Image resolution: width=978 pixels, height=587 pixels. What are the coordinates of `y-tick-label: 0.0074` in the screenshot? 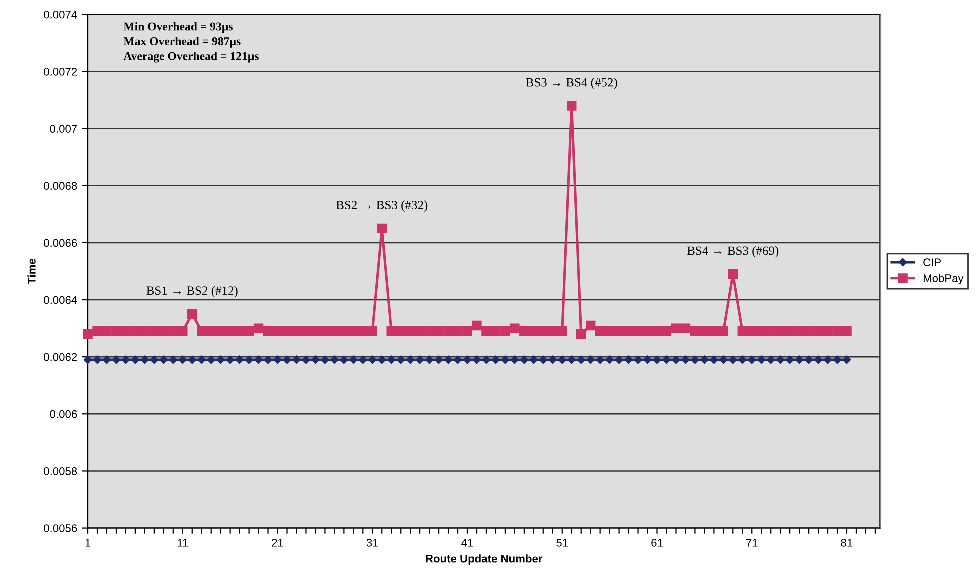 It's located at (61, 14).